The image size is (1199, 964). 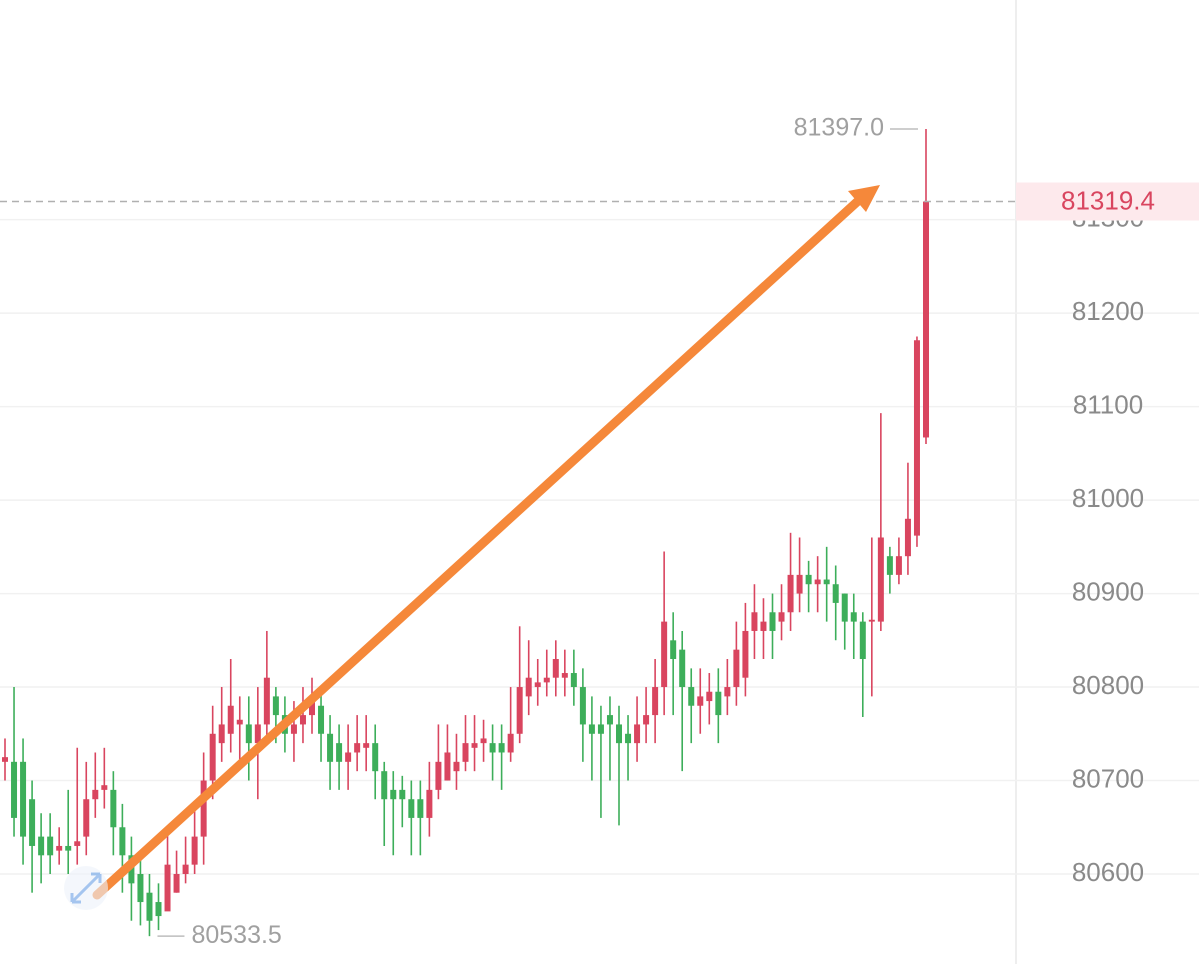 I want to click on last-price-label: 81319.4, so click(x=1108, y=200).